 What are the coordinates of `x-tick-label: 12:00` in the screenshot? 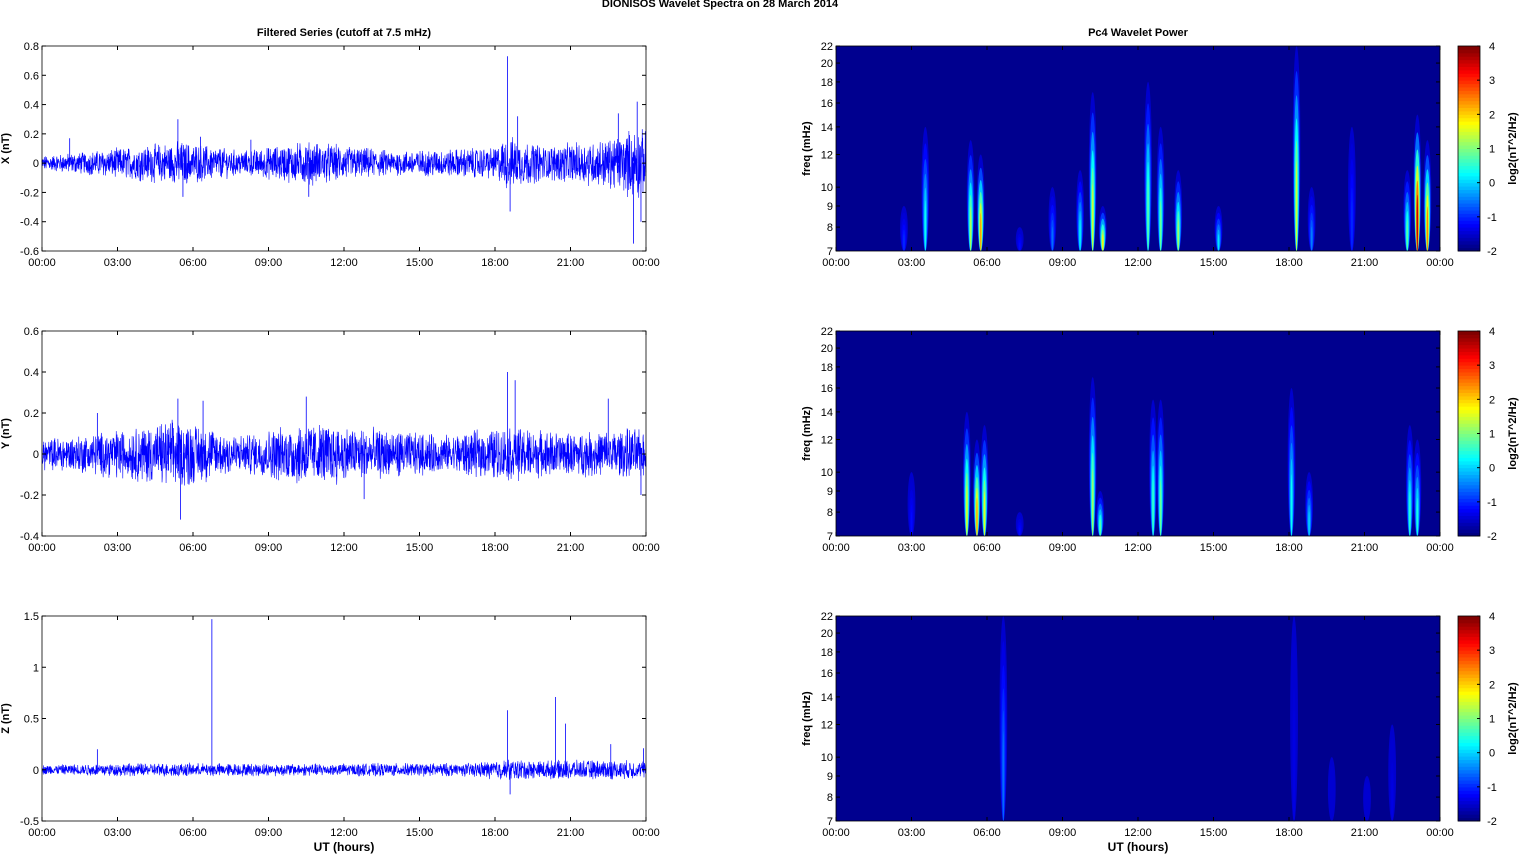 It's located at (1138, 833).